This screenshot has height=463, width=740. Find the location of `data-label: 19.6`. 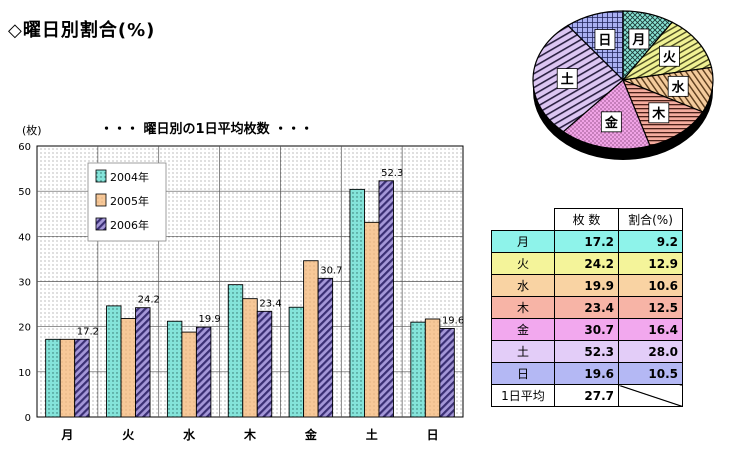

data-label: 19.6 is located at coordinates (453, 320).